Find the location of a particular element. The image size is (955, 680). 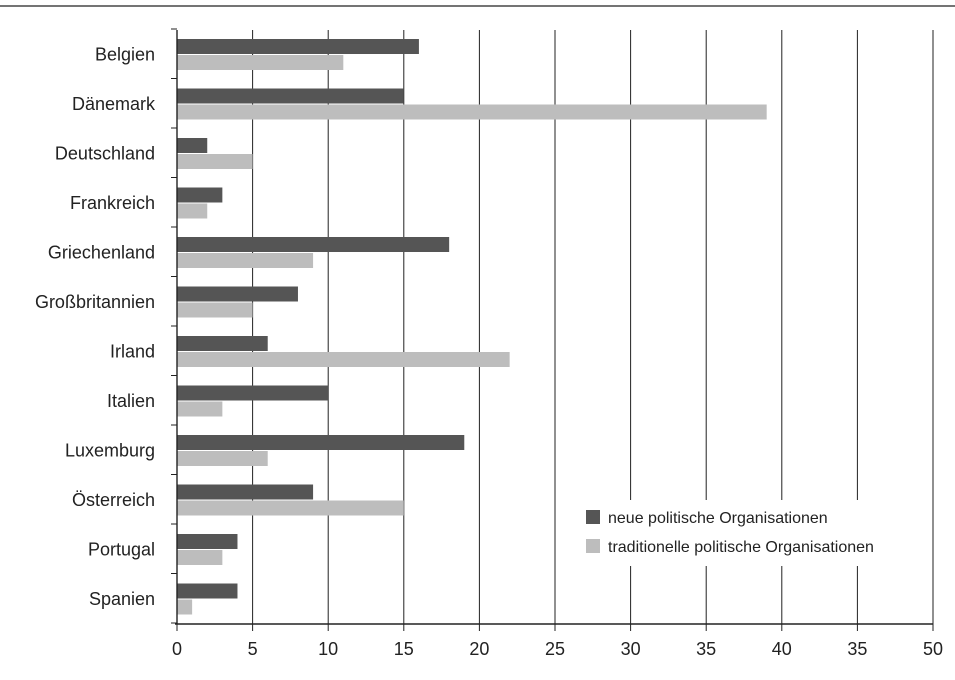

category-label: Griechenland is located at coordinates (101, 253).